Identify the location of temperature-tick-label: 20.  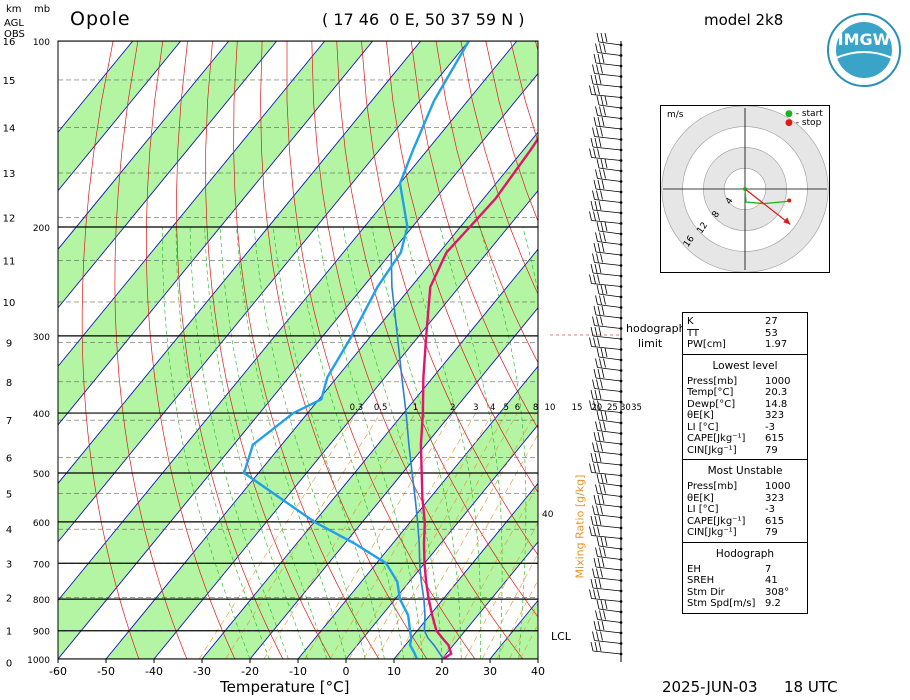
(442, 671).